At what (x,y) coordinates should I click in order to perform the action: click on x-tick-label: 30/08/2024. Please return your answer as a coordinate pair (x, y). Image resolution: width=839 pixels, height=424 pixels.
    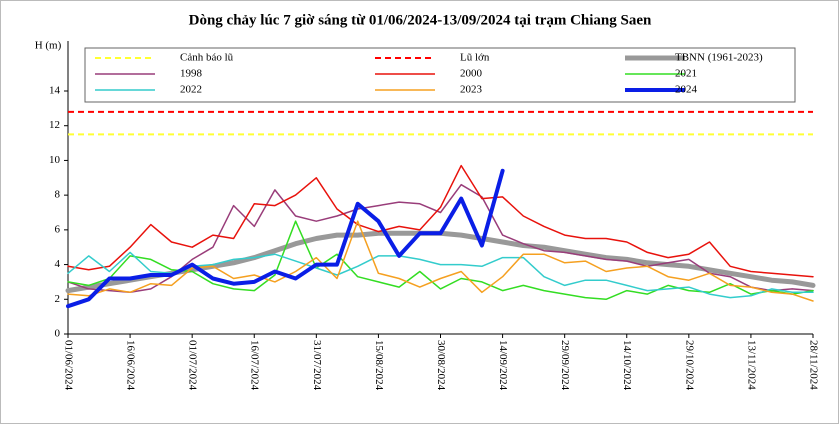
    Looking at the image, I should click on (441, 365).